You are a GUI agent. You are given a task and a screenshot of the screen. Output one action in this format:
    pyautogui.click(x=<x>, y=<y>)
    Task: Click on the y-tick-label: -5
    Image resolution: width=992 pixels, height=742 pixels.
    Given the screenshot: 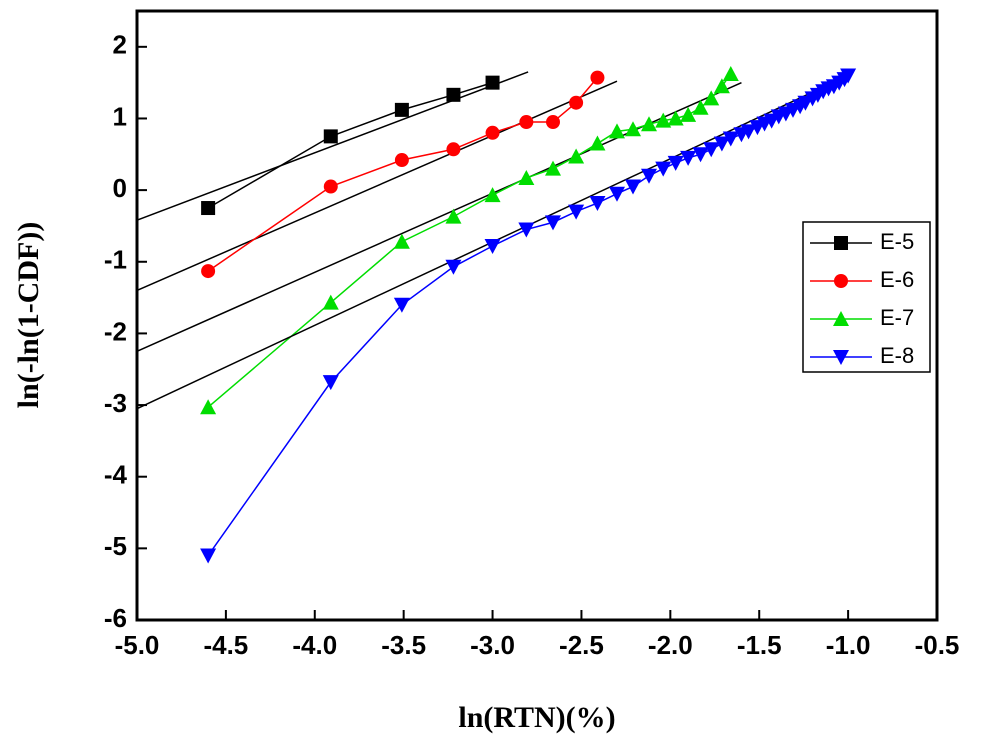 What is the action you would take?
    pyautogui.click(x=115, y=546)
    